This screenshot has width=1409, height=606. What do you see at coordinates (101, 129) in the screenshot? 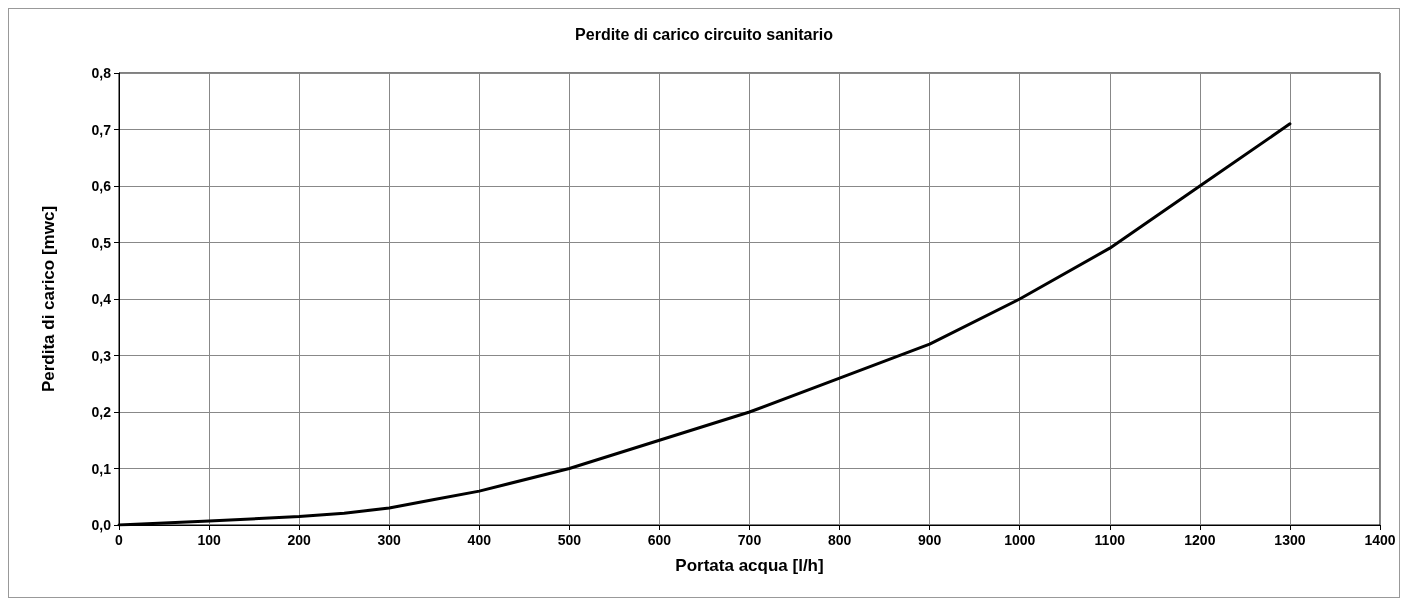
I see `y-tick-label: 0,7` at bounding box center [101, 129].